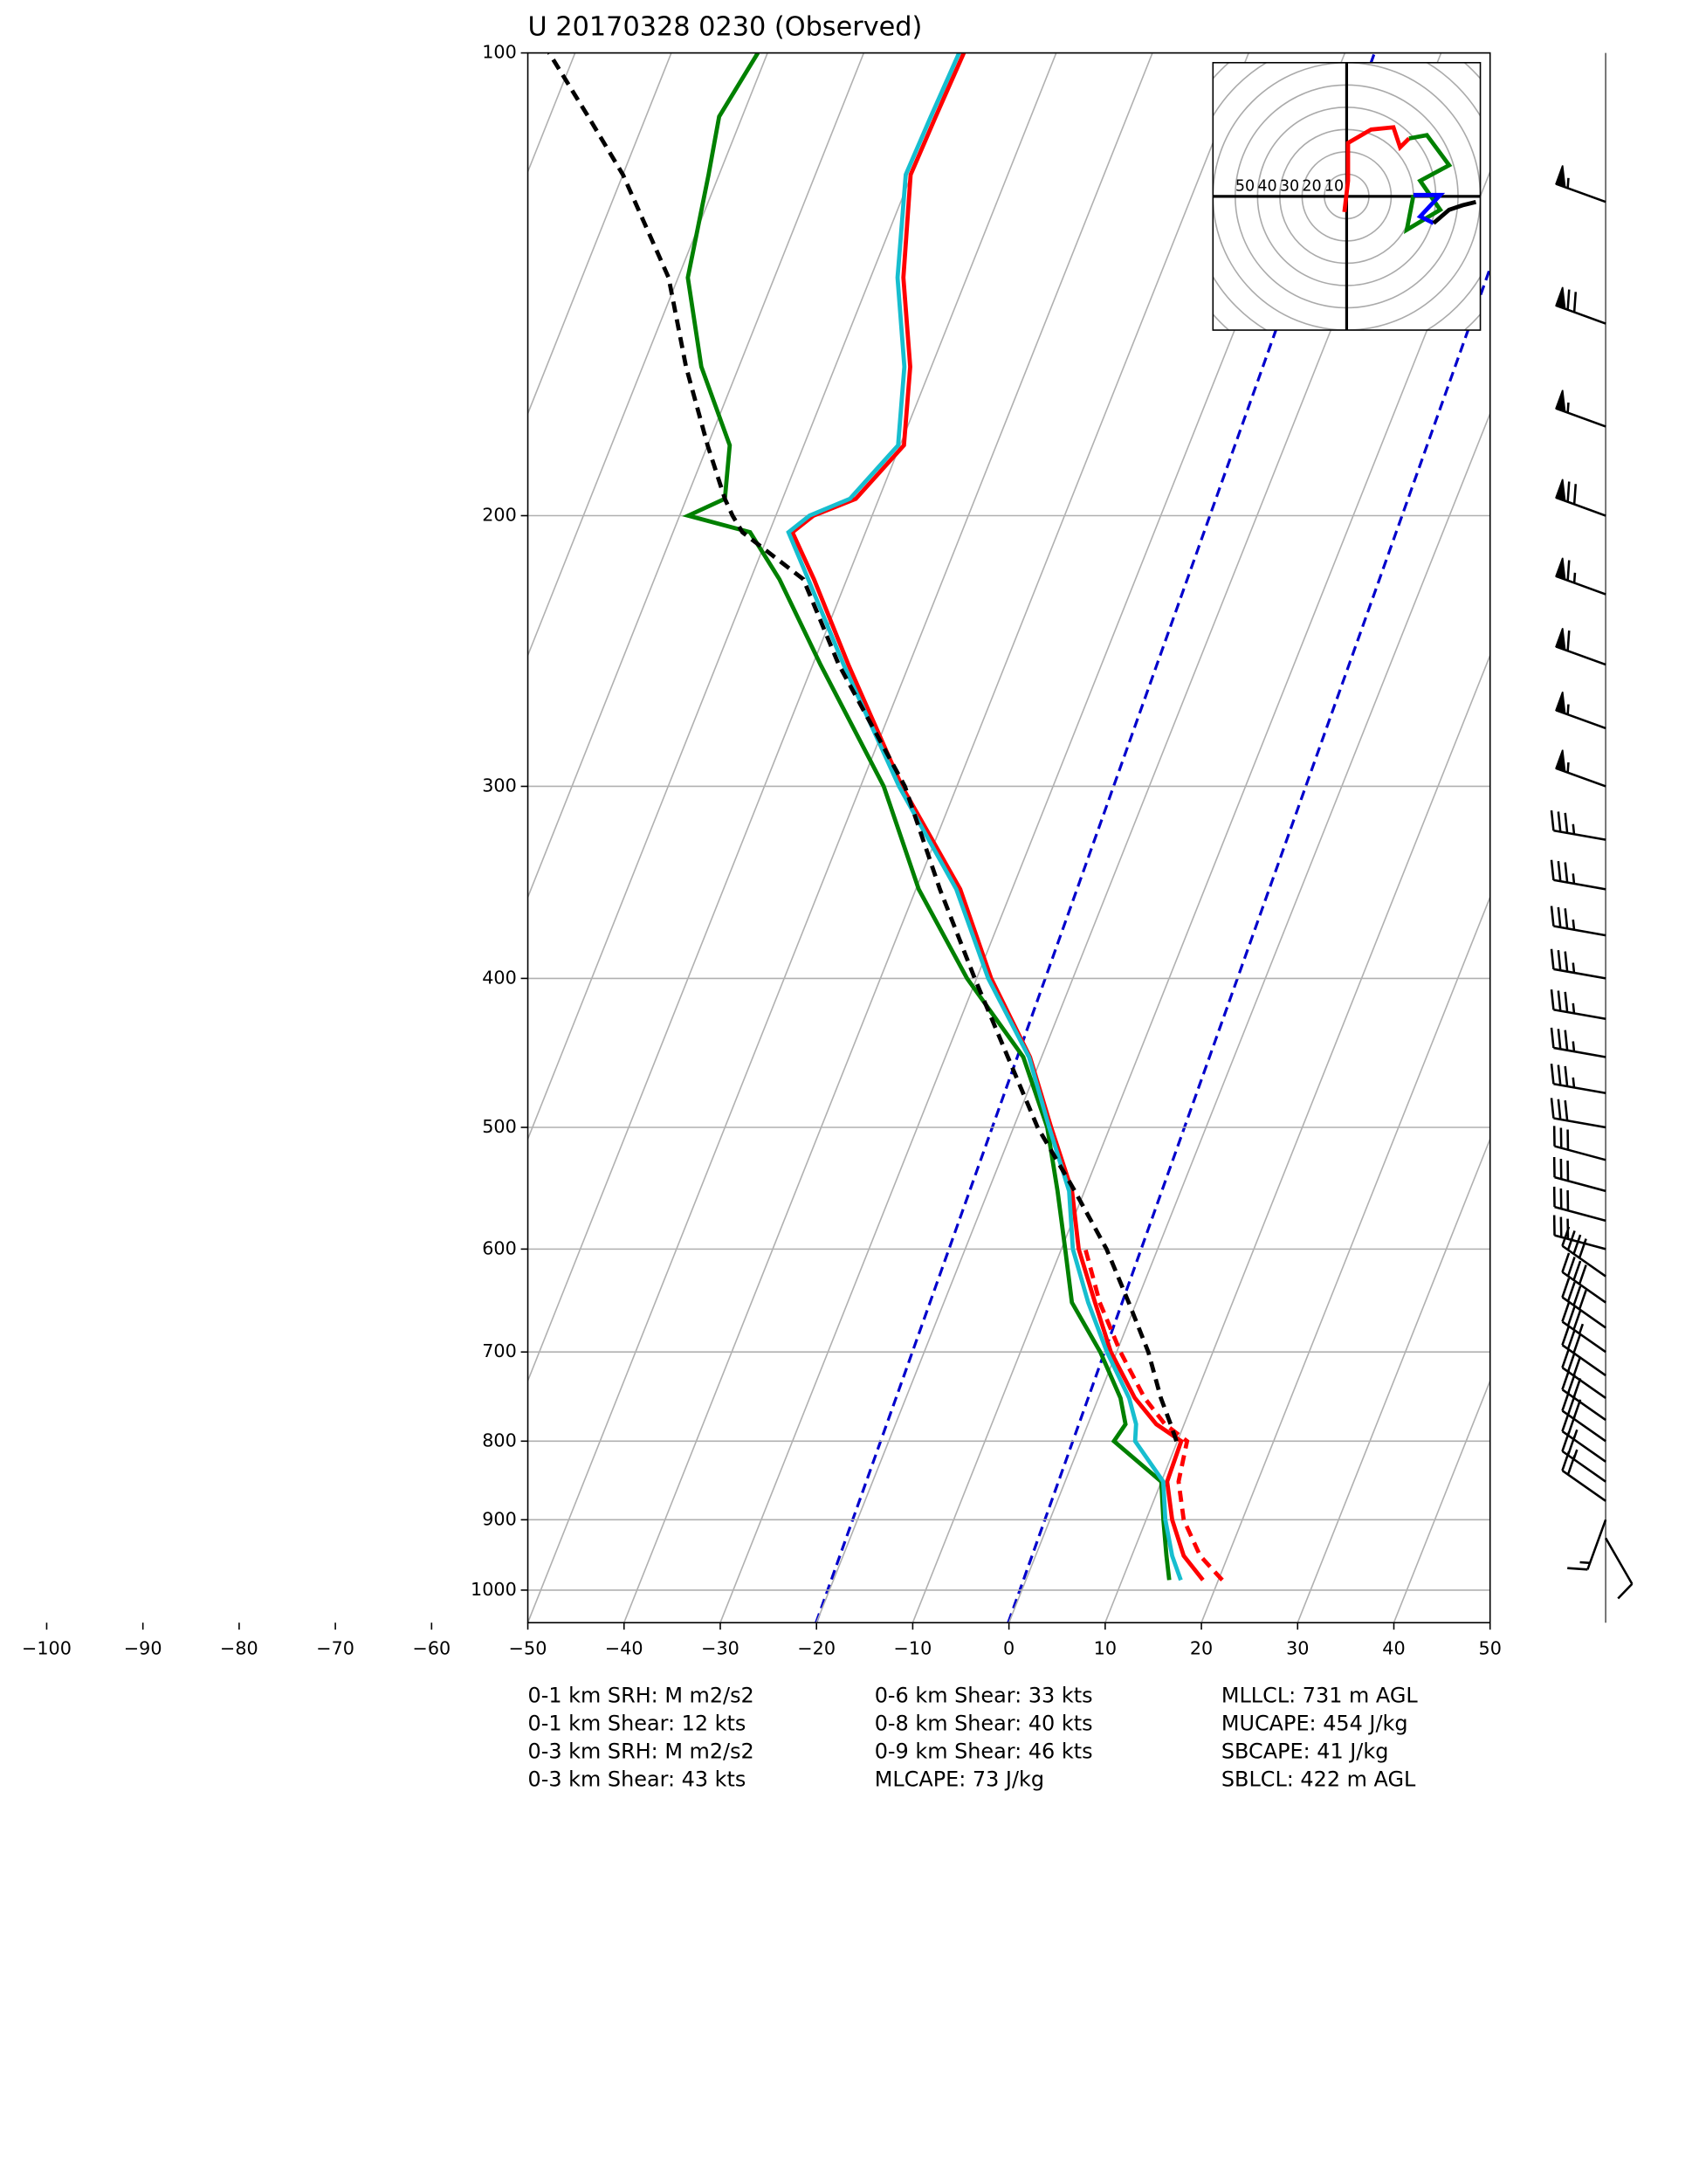 The height and width of the screenshot is (2184, 1699). Describe the element at coordinates (1201, 1648) in the screenshot. I see `x-tick-label: 20` at that location.